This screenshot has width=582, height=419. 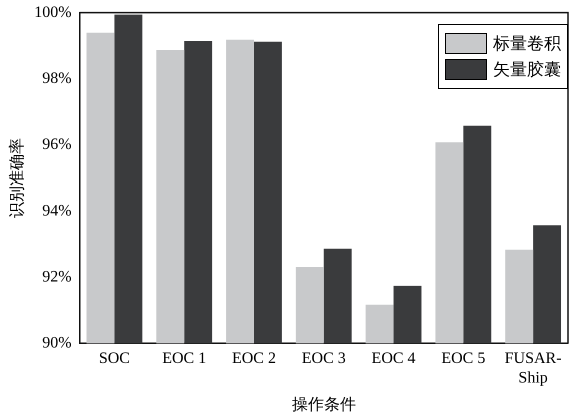 What do you see at coordinates (16, 178) in the screenshot?
I see `y-axis-title: 识别准确率` at bounding box center [16, 178].